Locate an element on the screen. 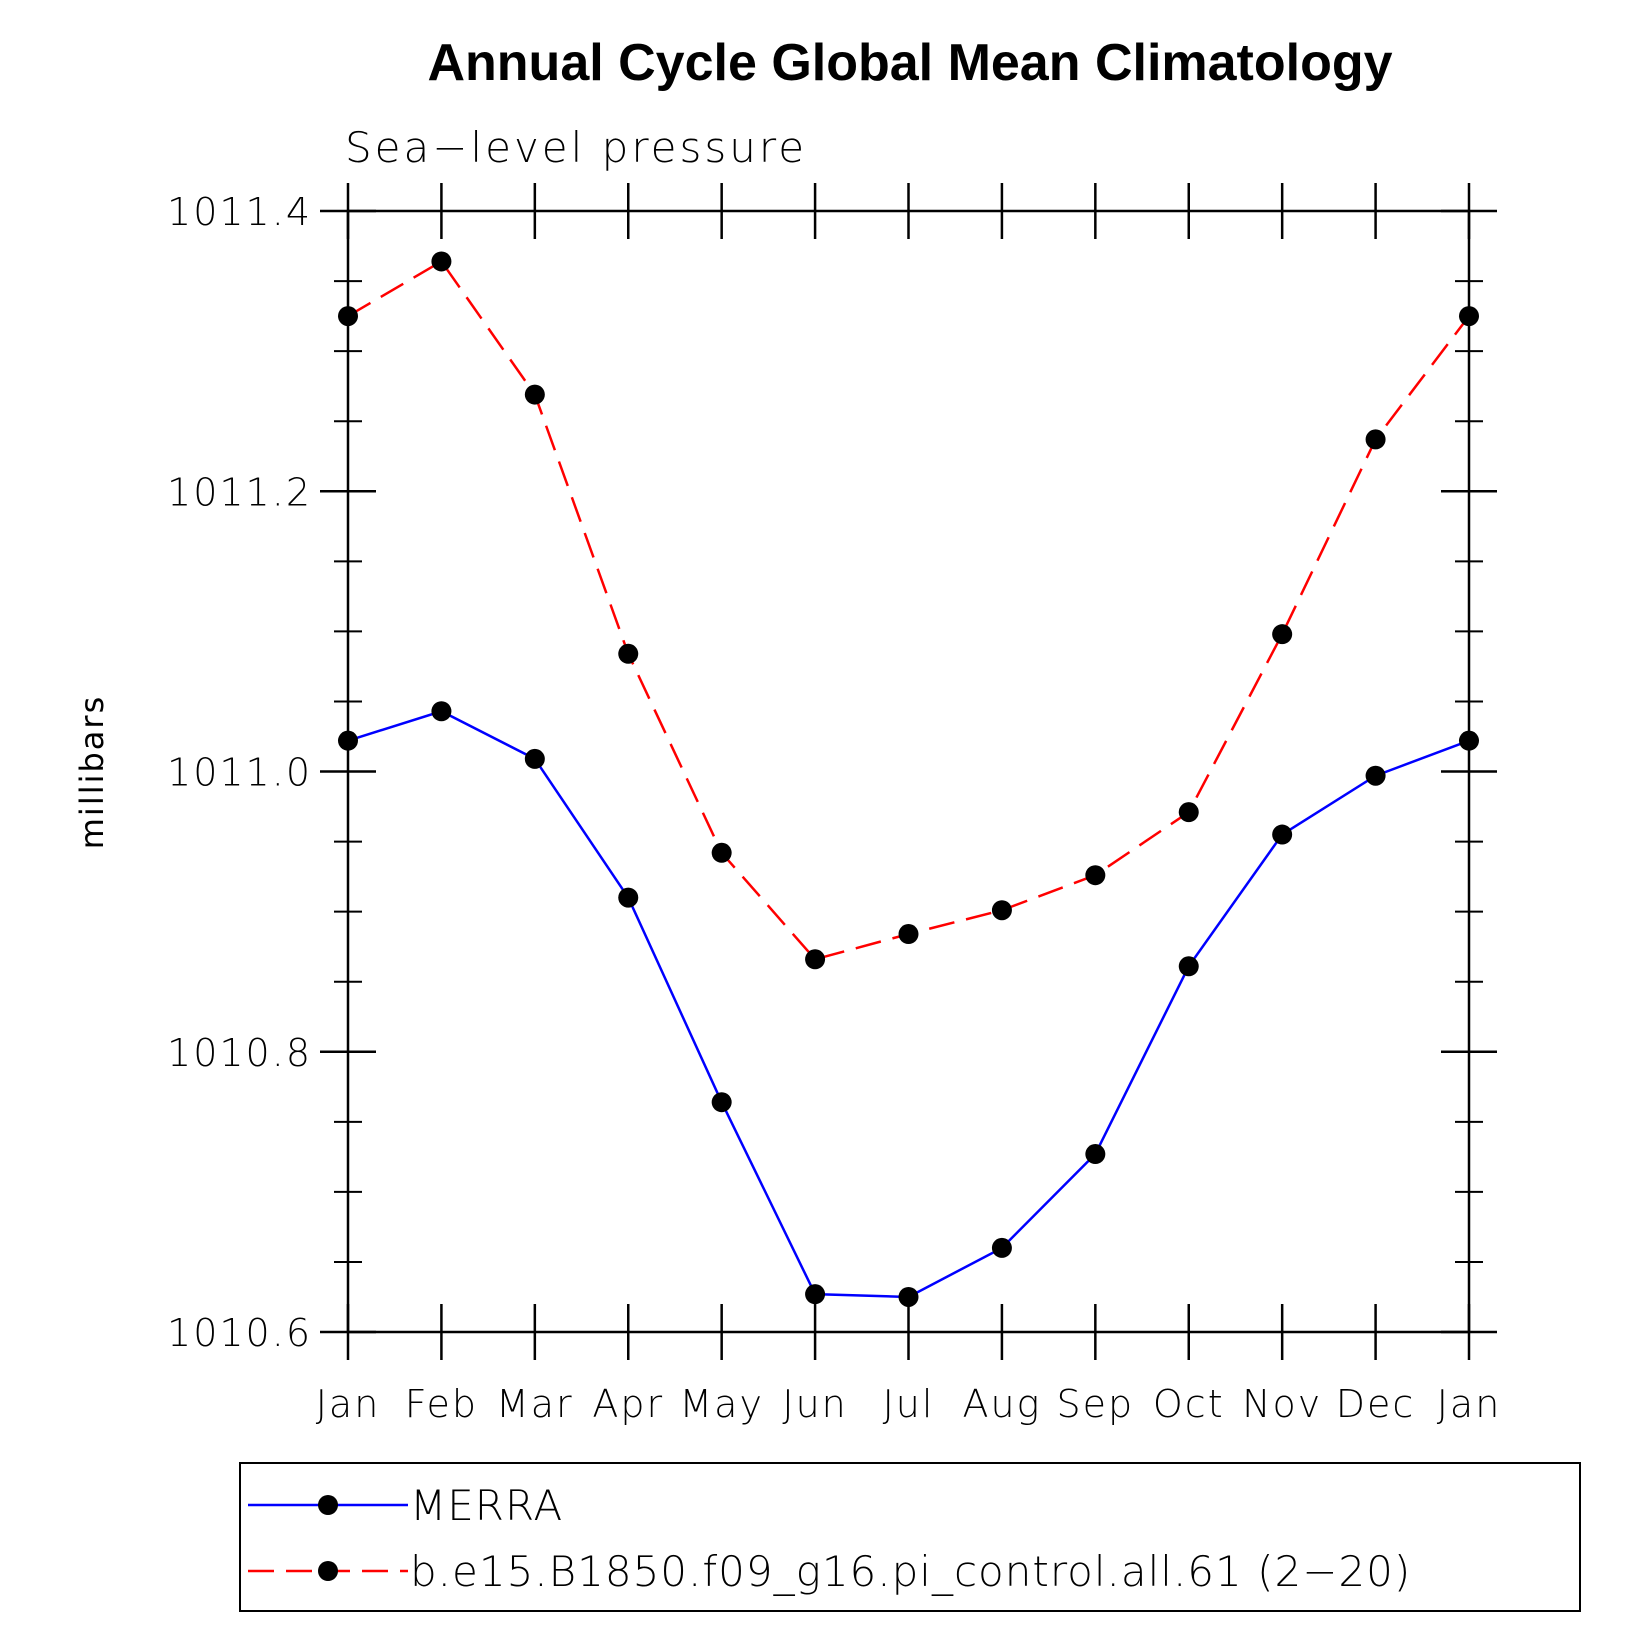  chart-title: Annual Cycle Global Mean Climatology is located at coordinates (909, 63).